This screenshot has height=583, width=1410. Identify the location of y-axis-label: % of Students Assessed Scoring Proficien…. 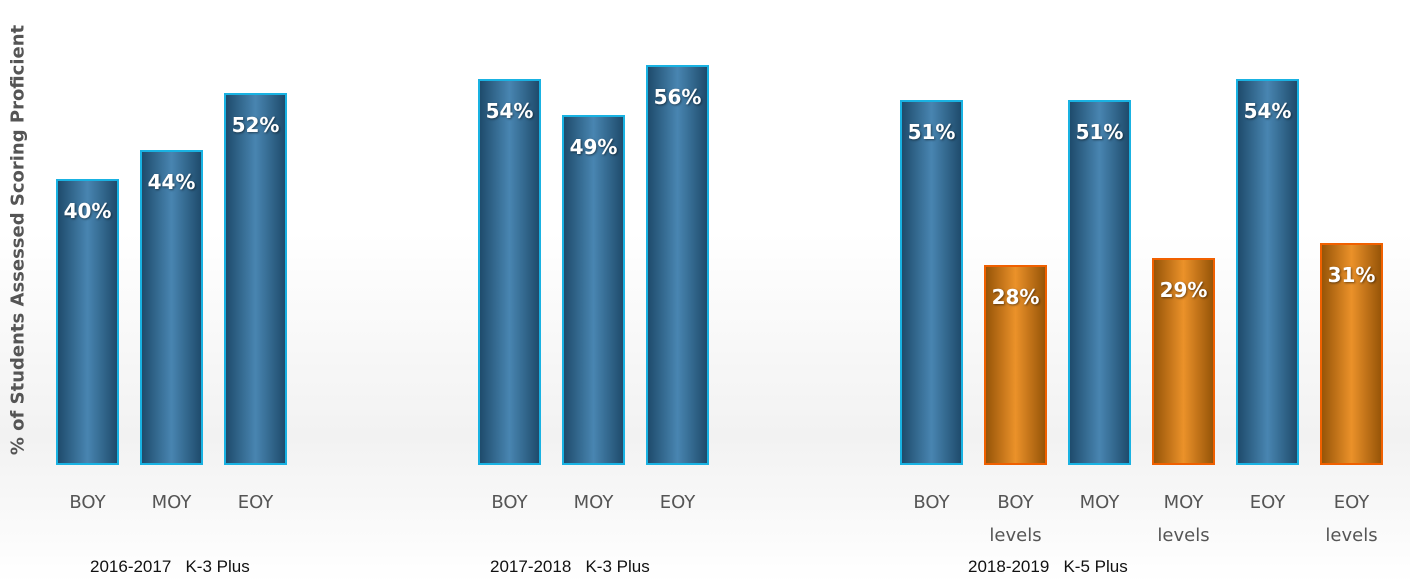
(18, 240).